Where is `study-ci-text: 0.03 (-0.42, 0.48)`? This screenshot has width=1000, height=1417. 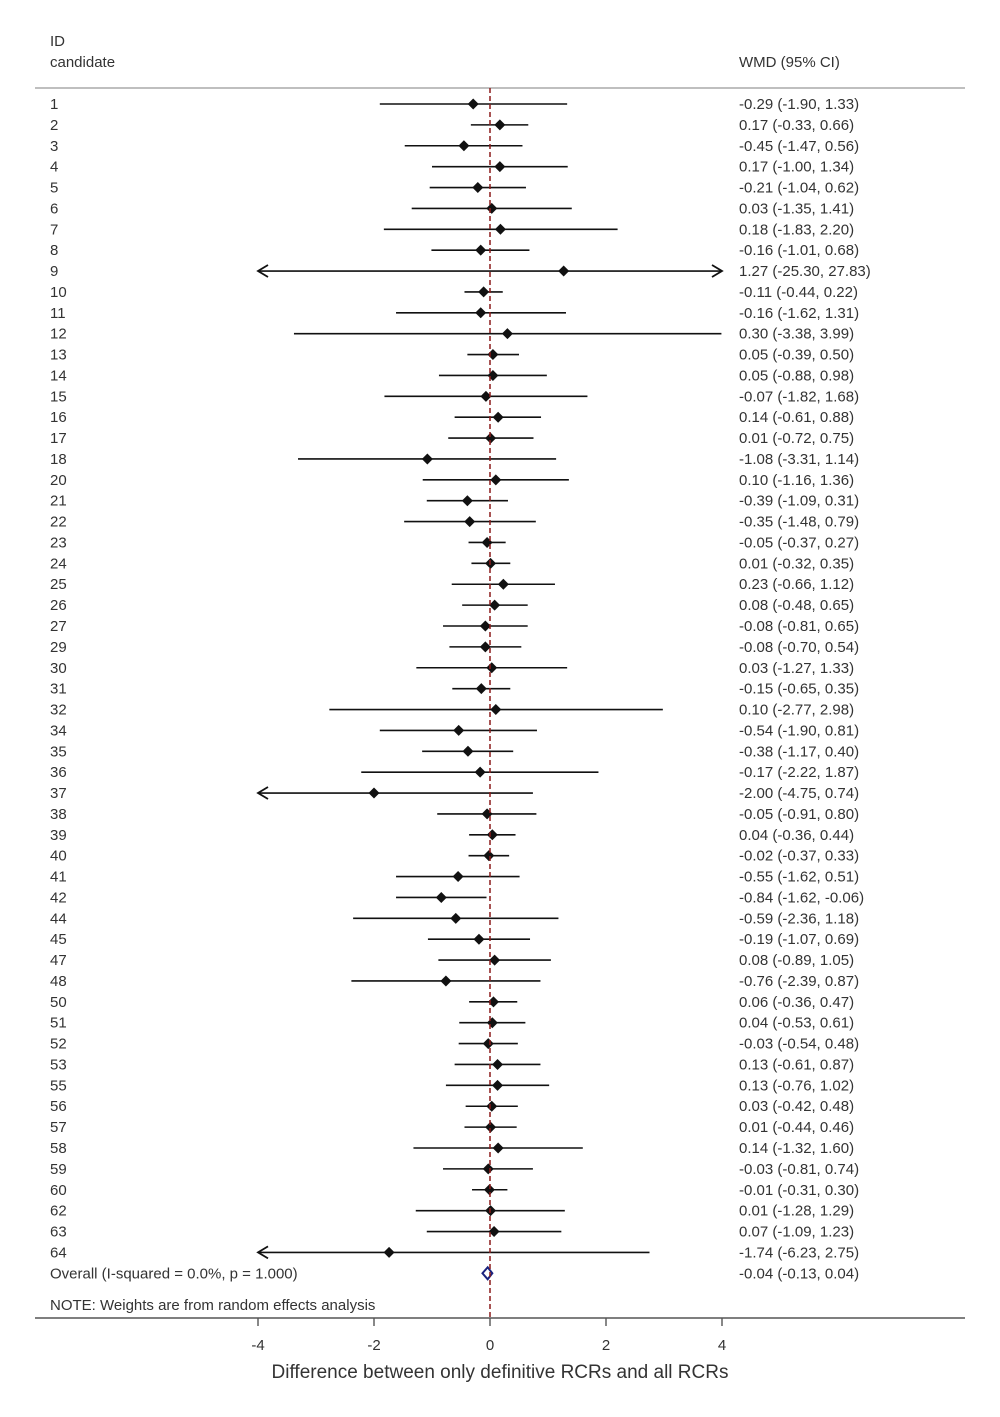
study-ci-text: 0.03 (-0.42, 0.48) is located at coordinates (796, 1106).